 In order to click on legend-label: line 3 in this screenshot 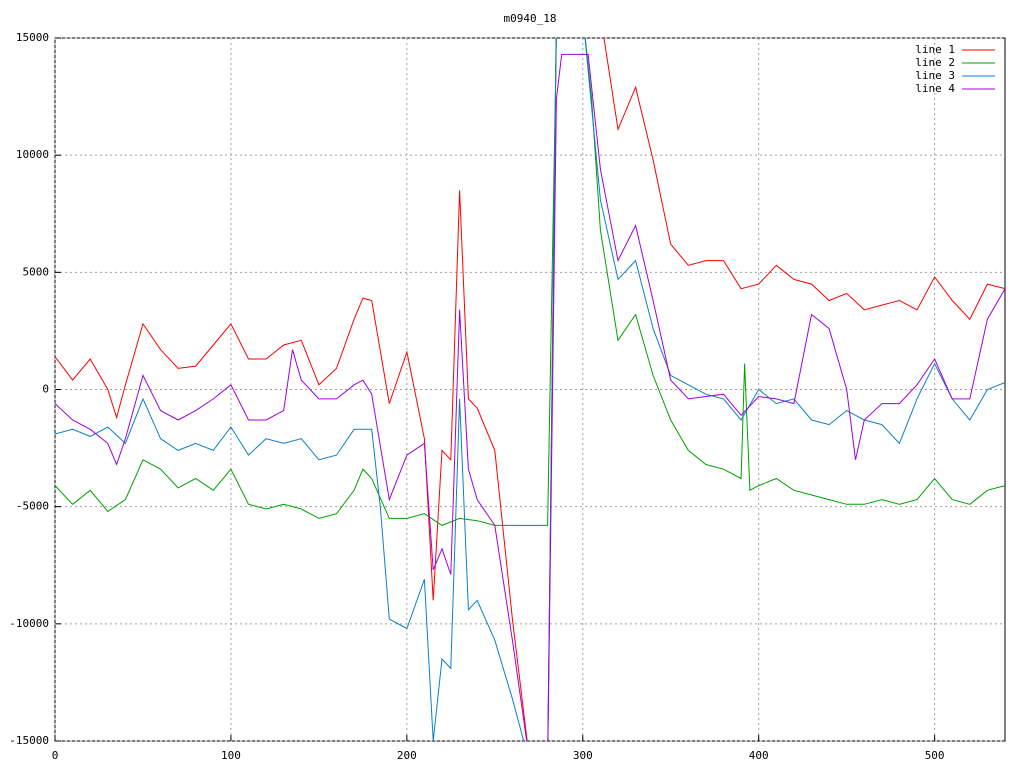, I will do `click(935, 75)`.